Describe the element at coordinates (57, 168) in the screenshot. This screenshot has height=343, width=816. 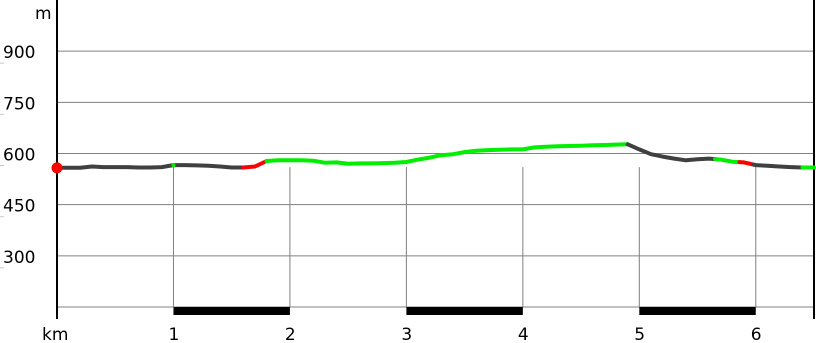
I see `start-point-marker` at that location.